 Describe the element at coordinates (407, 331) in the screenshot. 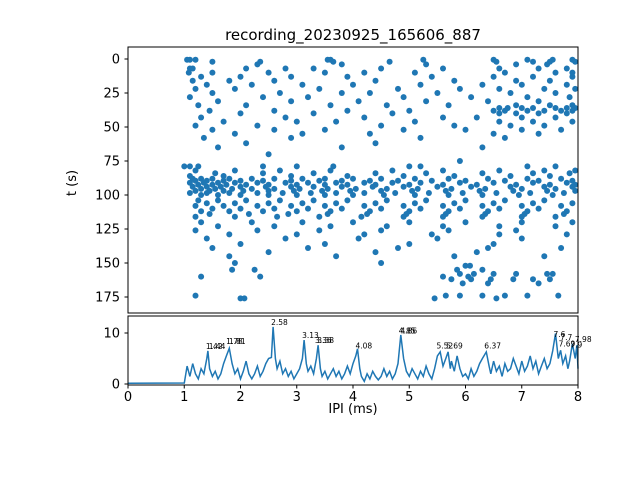

I see `peak-annotation-label: 4.85` at that location.